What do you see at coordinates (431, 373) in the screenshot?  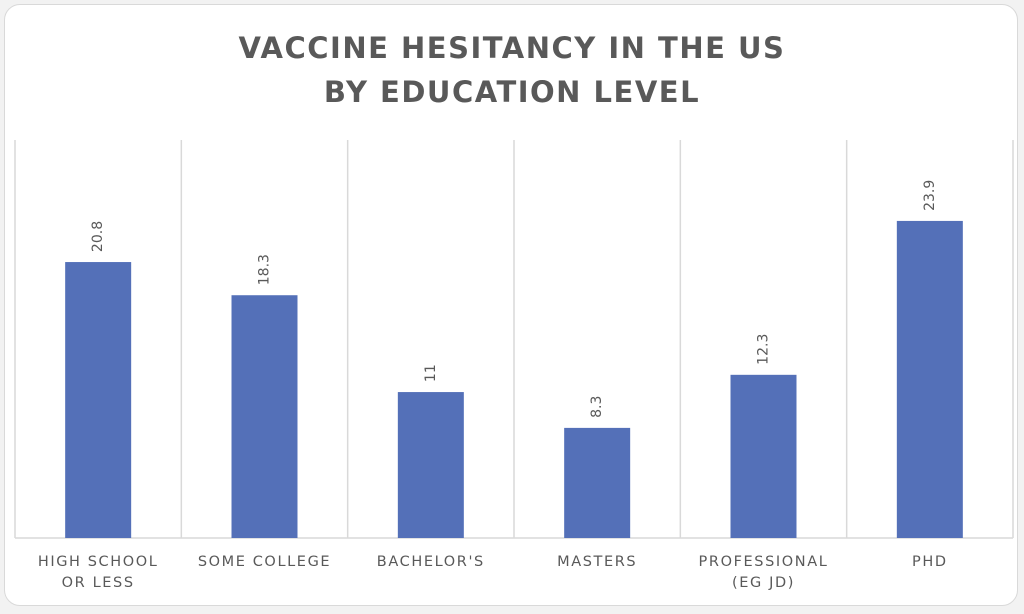 I see `data-label: 11` at bounding box center [431, 373].